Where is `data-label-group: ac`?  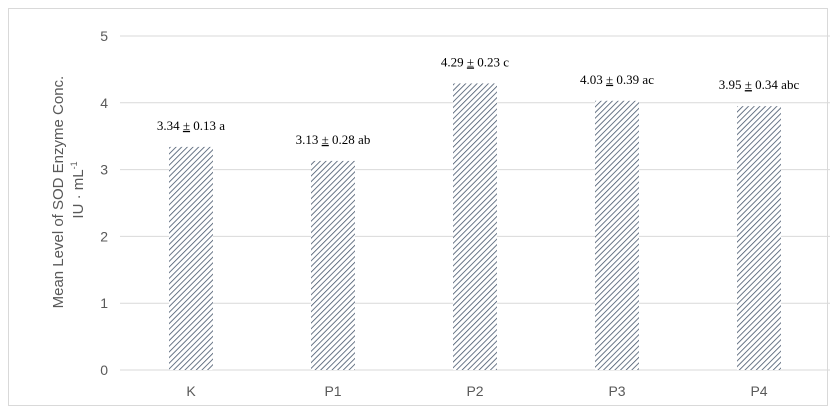
data-label-group: ac is located at coordinates (648, 79).